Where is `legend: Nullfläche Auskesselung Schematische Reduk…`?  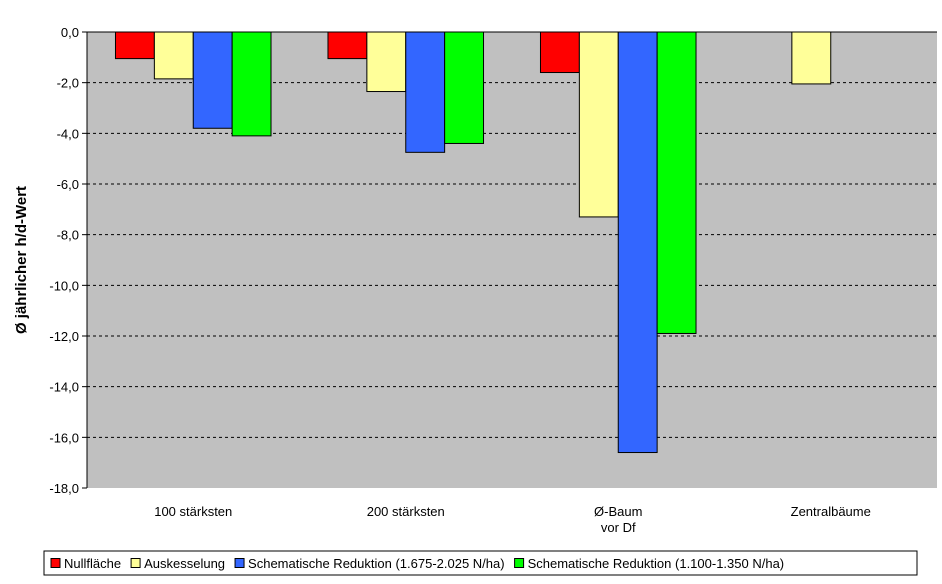
legend: Nullfläche Auskesselung Schematische Reduk… is located at coordinates (480, 563).